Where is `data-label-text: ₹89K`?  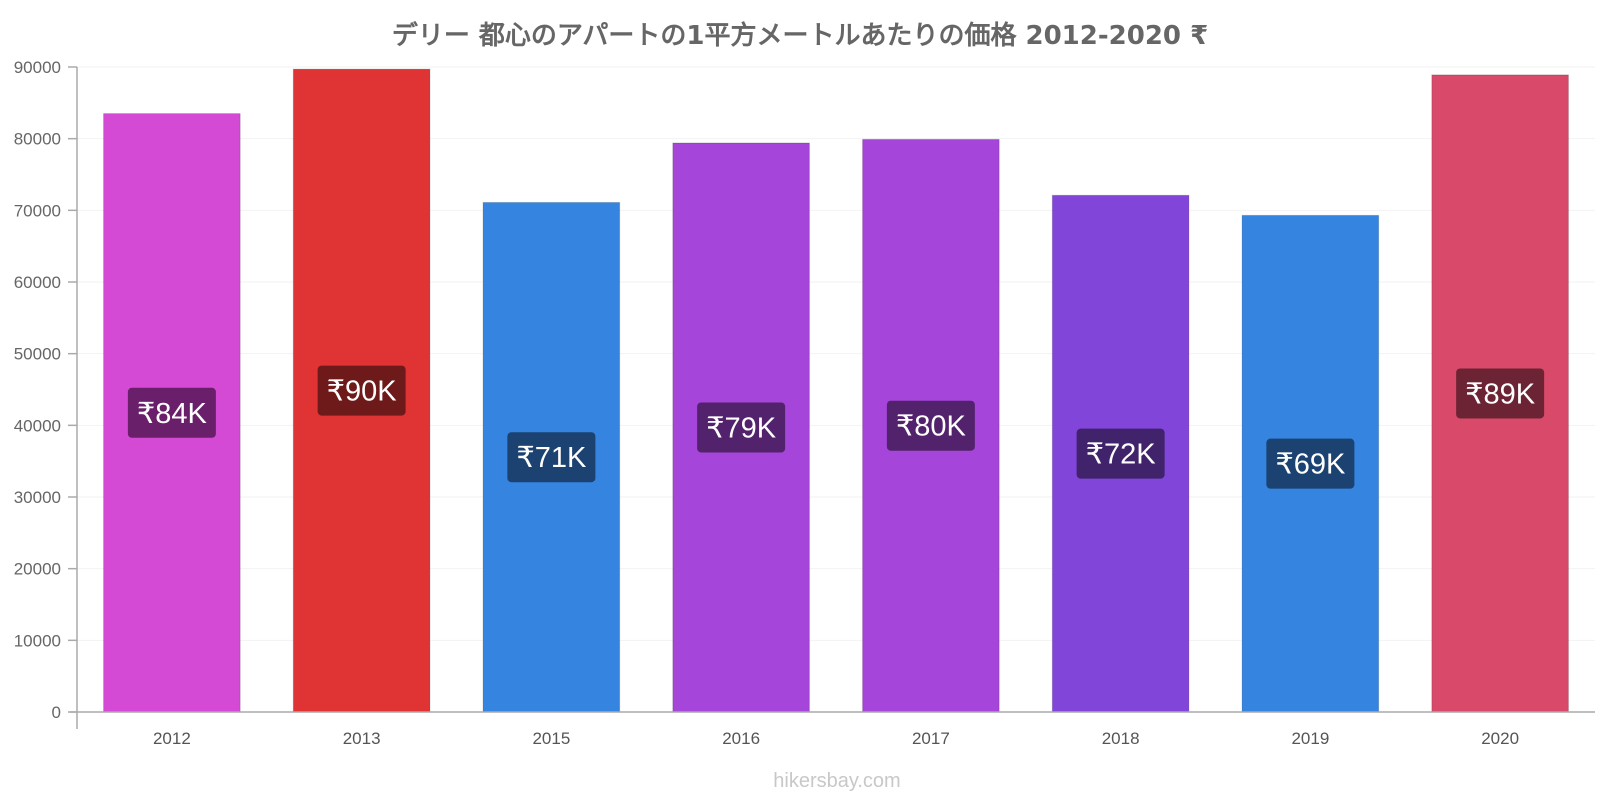 data-label-text: ₹89K is located at coordinates (1500, 394).